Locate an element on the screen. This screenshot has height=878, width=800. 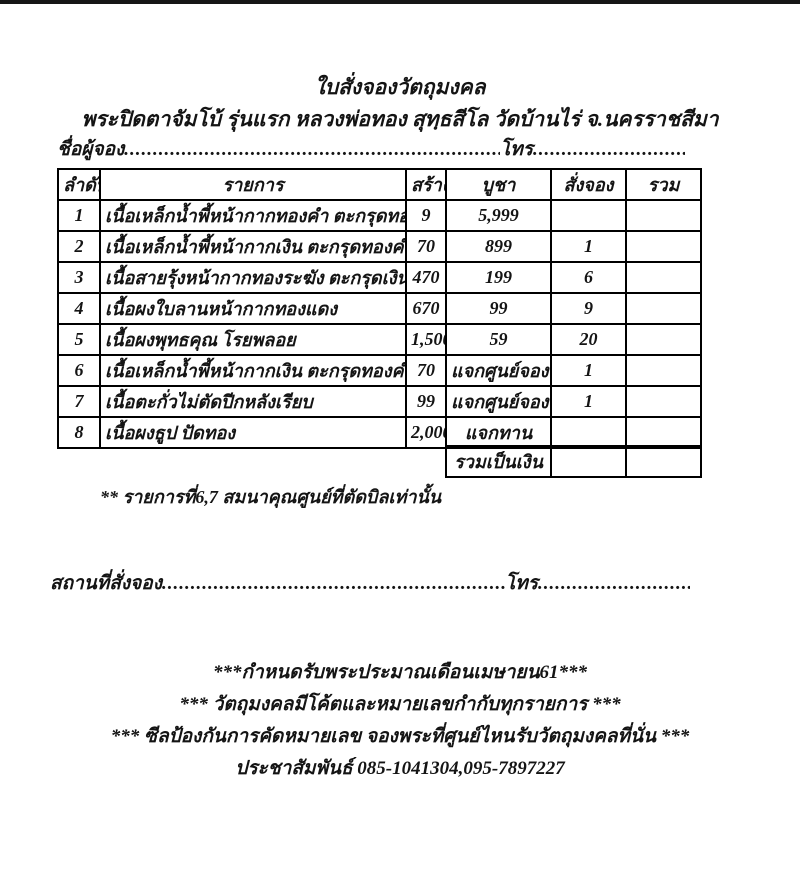
place-phone-label: โทร is located at coordinates (521, 583).